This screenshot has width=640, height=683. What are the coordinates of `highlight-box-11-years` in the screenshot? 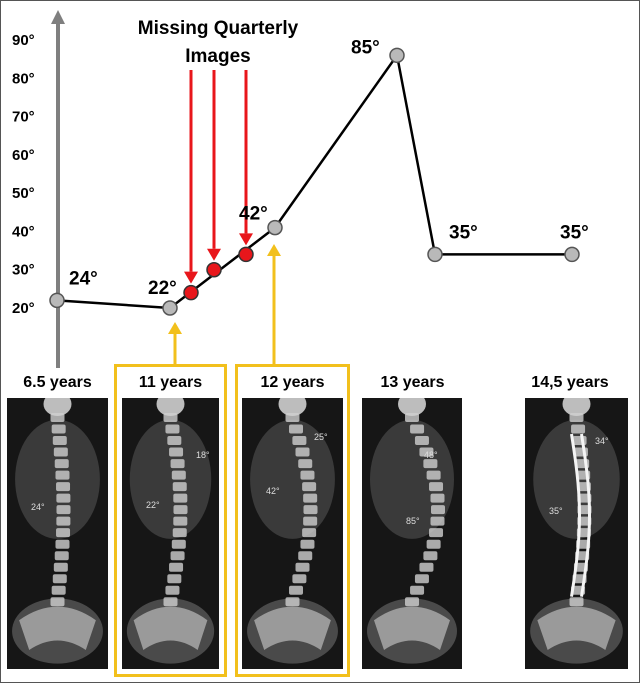 It's located at (170, 520).